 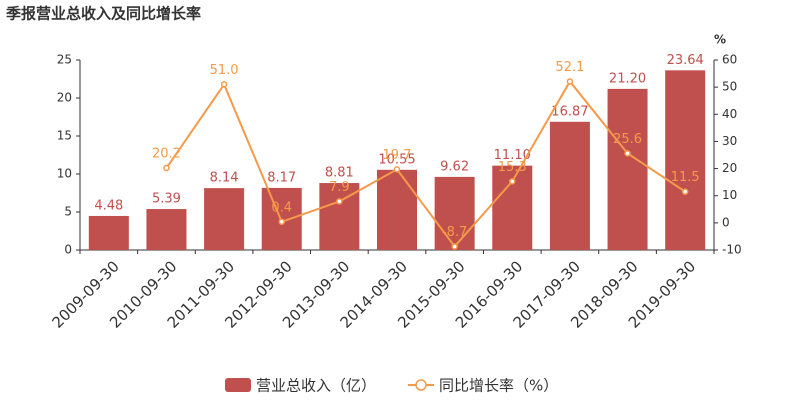 What do you see at coordinates (627, 139) in the screenshot?
I see `line-value-label: 25.6` at bounding box center [627, 139].